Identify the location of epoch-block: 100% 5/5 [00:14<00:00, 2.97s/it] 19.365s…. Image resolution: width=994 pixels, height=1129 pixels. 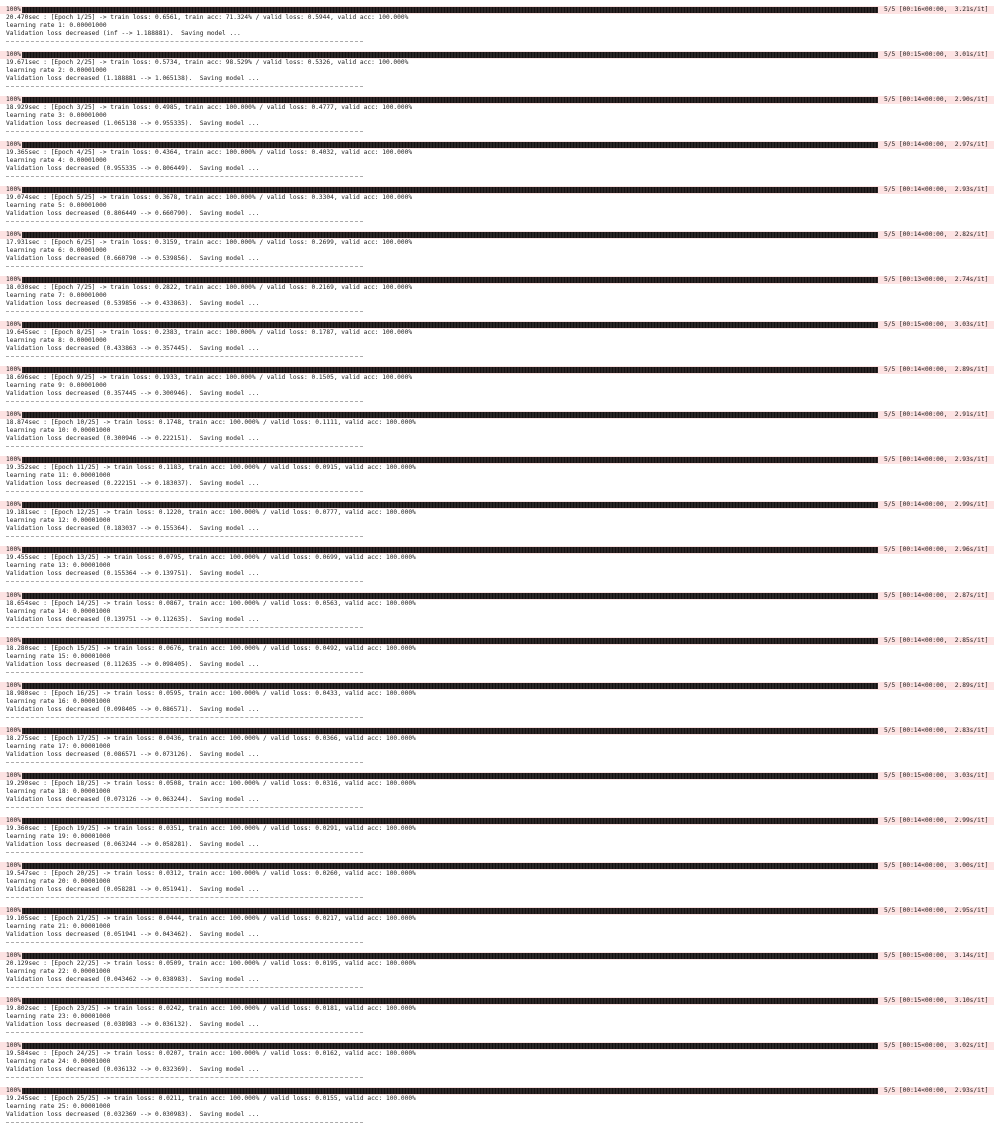
(497, 162).